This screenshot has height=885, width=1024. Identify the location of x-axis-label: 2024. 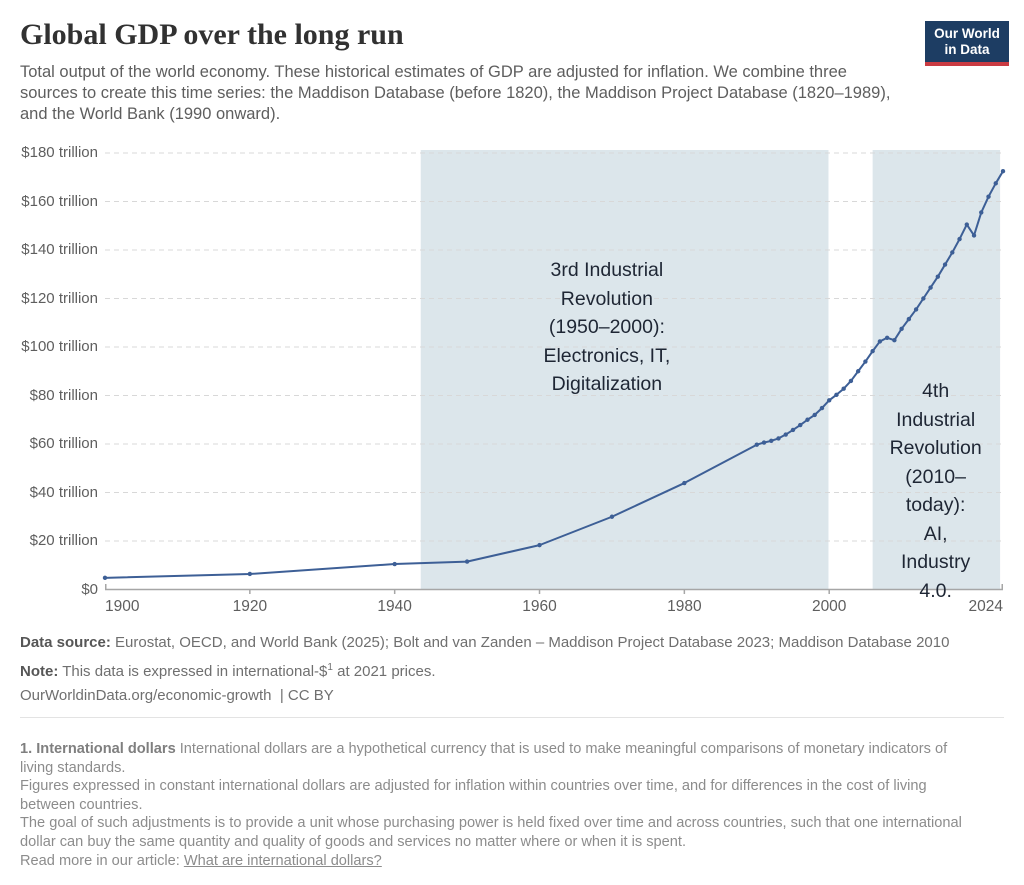
(985, 606).